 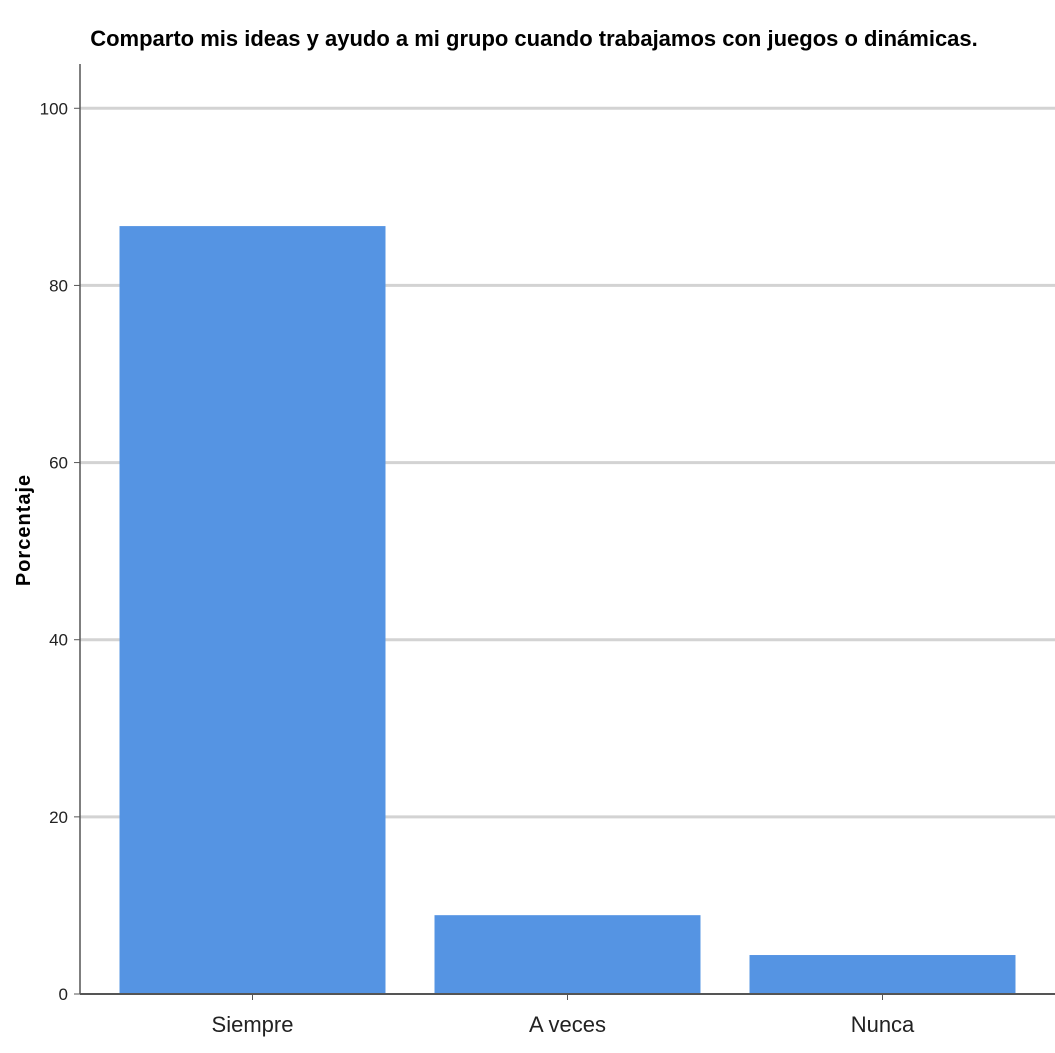 What do you see at coordinates (883, 1024) in the screenshot?
I see `x-category-label: Nunca` at bounding box center [883, 1024].